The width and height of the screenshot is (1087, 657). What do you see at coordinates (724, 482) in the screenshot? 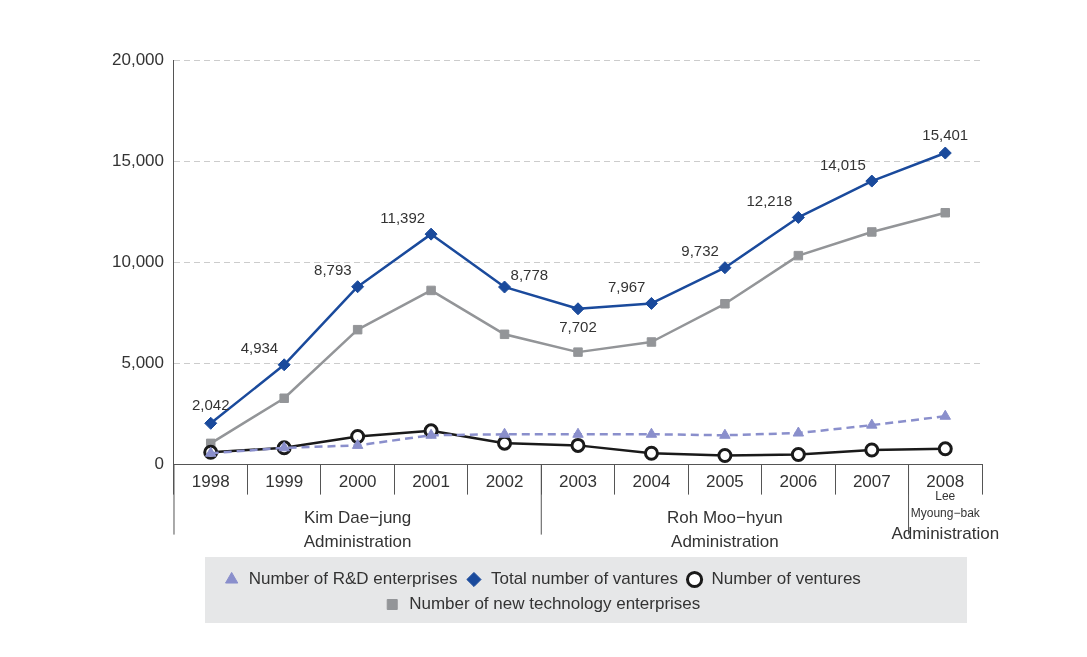
I see `x-tick-label: 2005` at bounding box center [724, 482].